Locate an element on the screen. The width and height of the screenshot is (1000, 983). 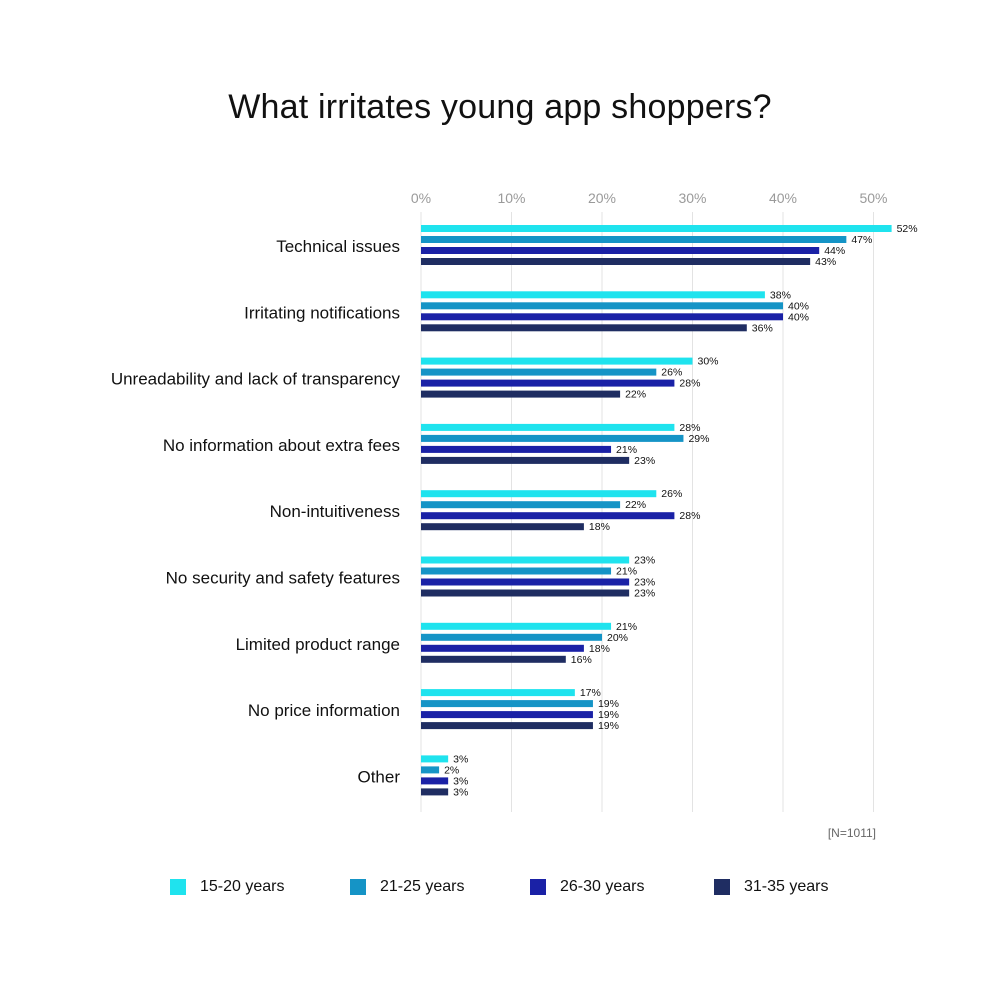
category-label: Other is located at coordinates (378, 776).